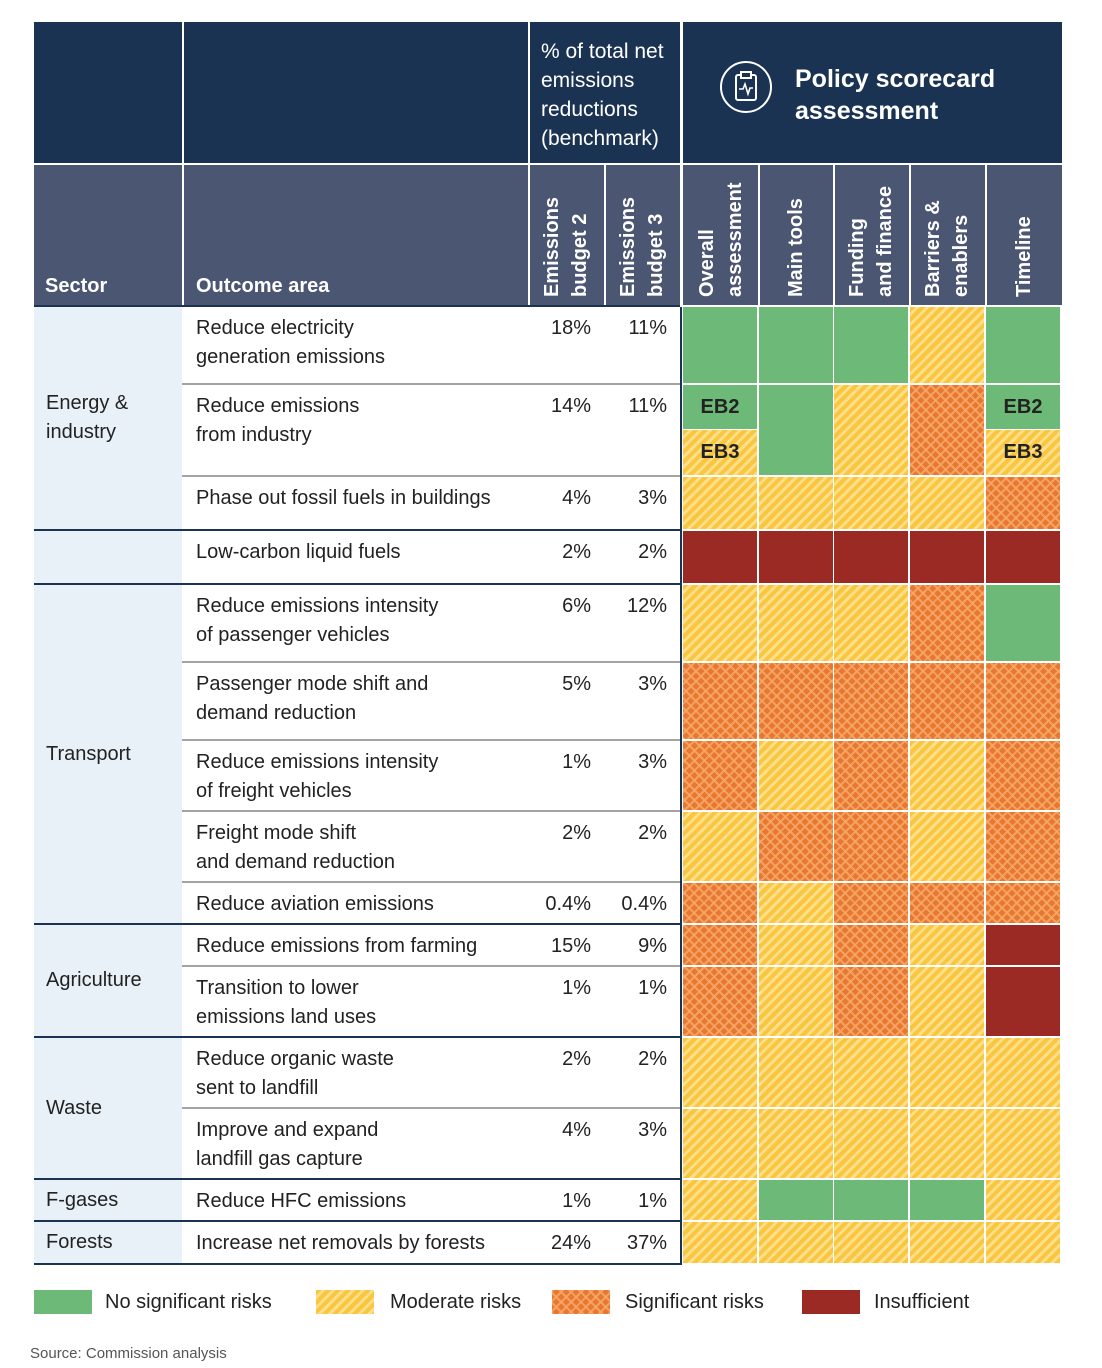 This screenshot has width=1102, height=1368. What do you see at coordinates (647, 406) in the screenshot?
I see `eb3-value: 11%` at bounding box center [647, 406].